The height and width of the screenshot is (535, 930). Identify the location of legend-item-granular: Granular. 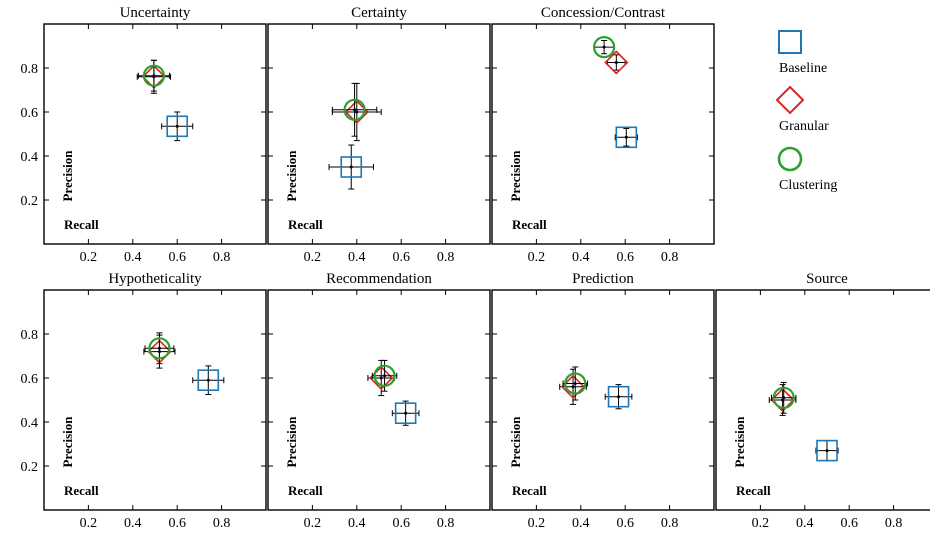
(802, 109).